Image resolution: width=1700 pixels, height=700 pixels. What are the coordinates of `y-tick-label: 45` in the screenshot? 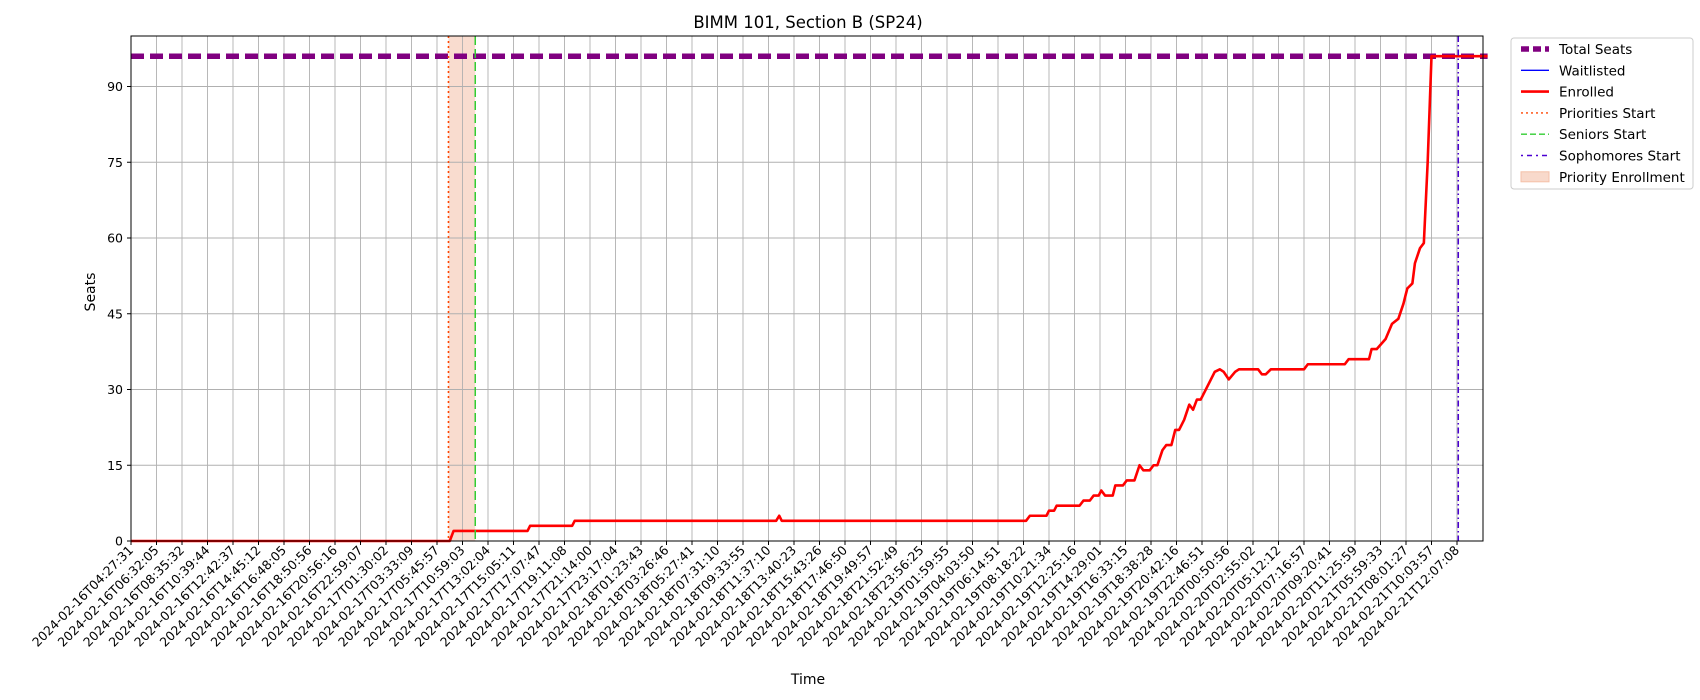 It's located at (115, 313).